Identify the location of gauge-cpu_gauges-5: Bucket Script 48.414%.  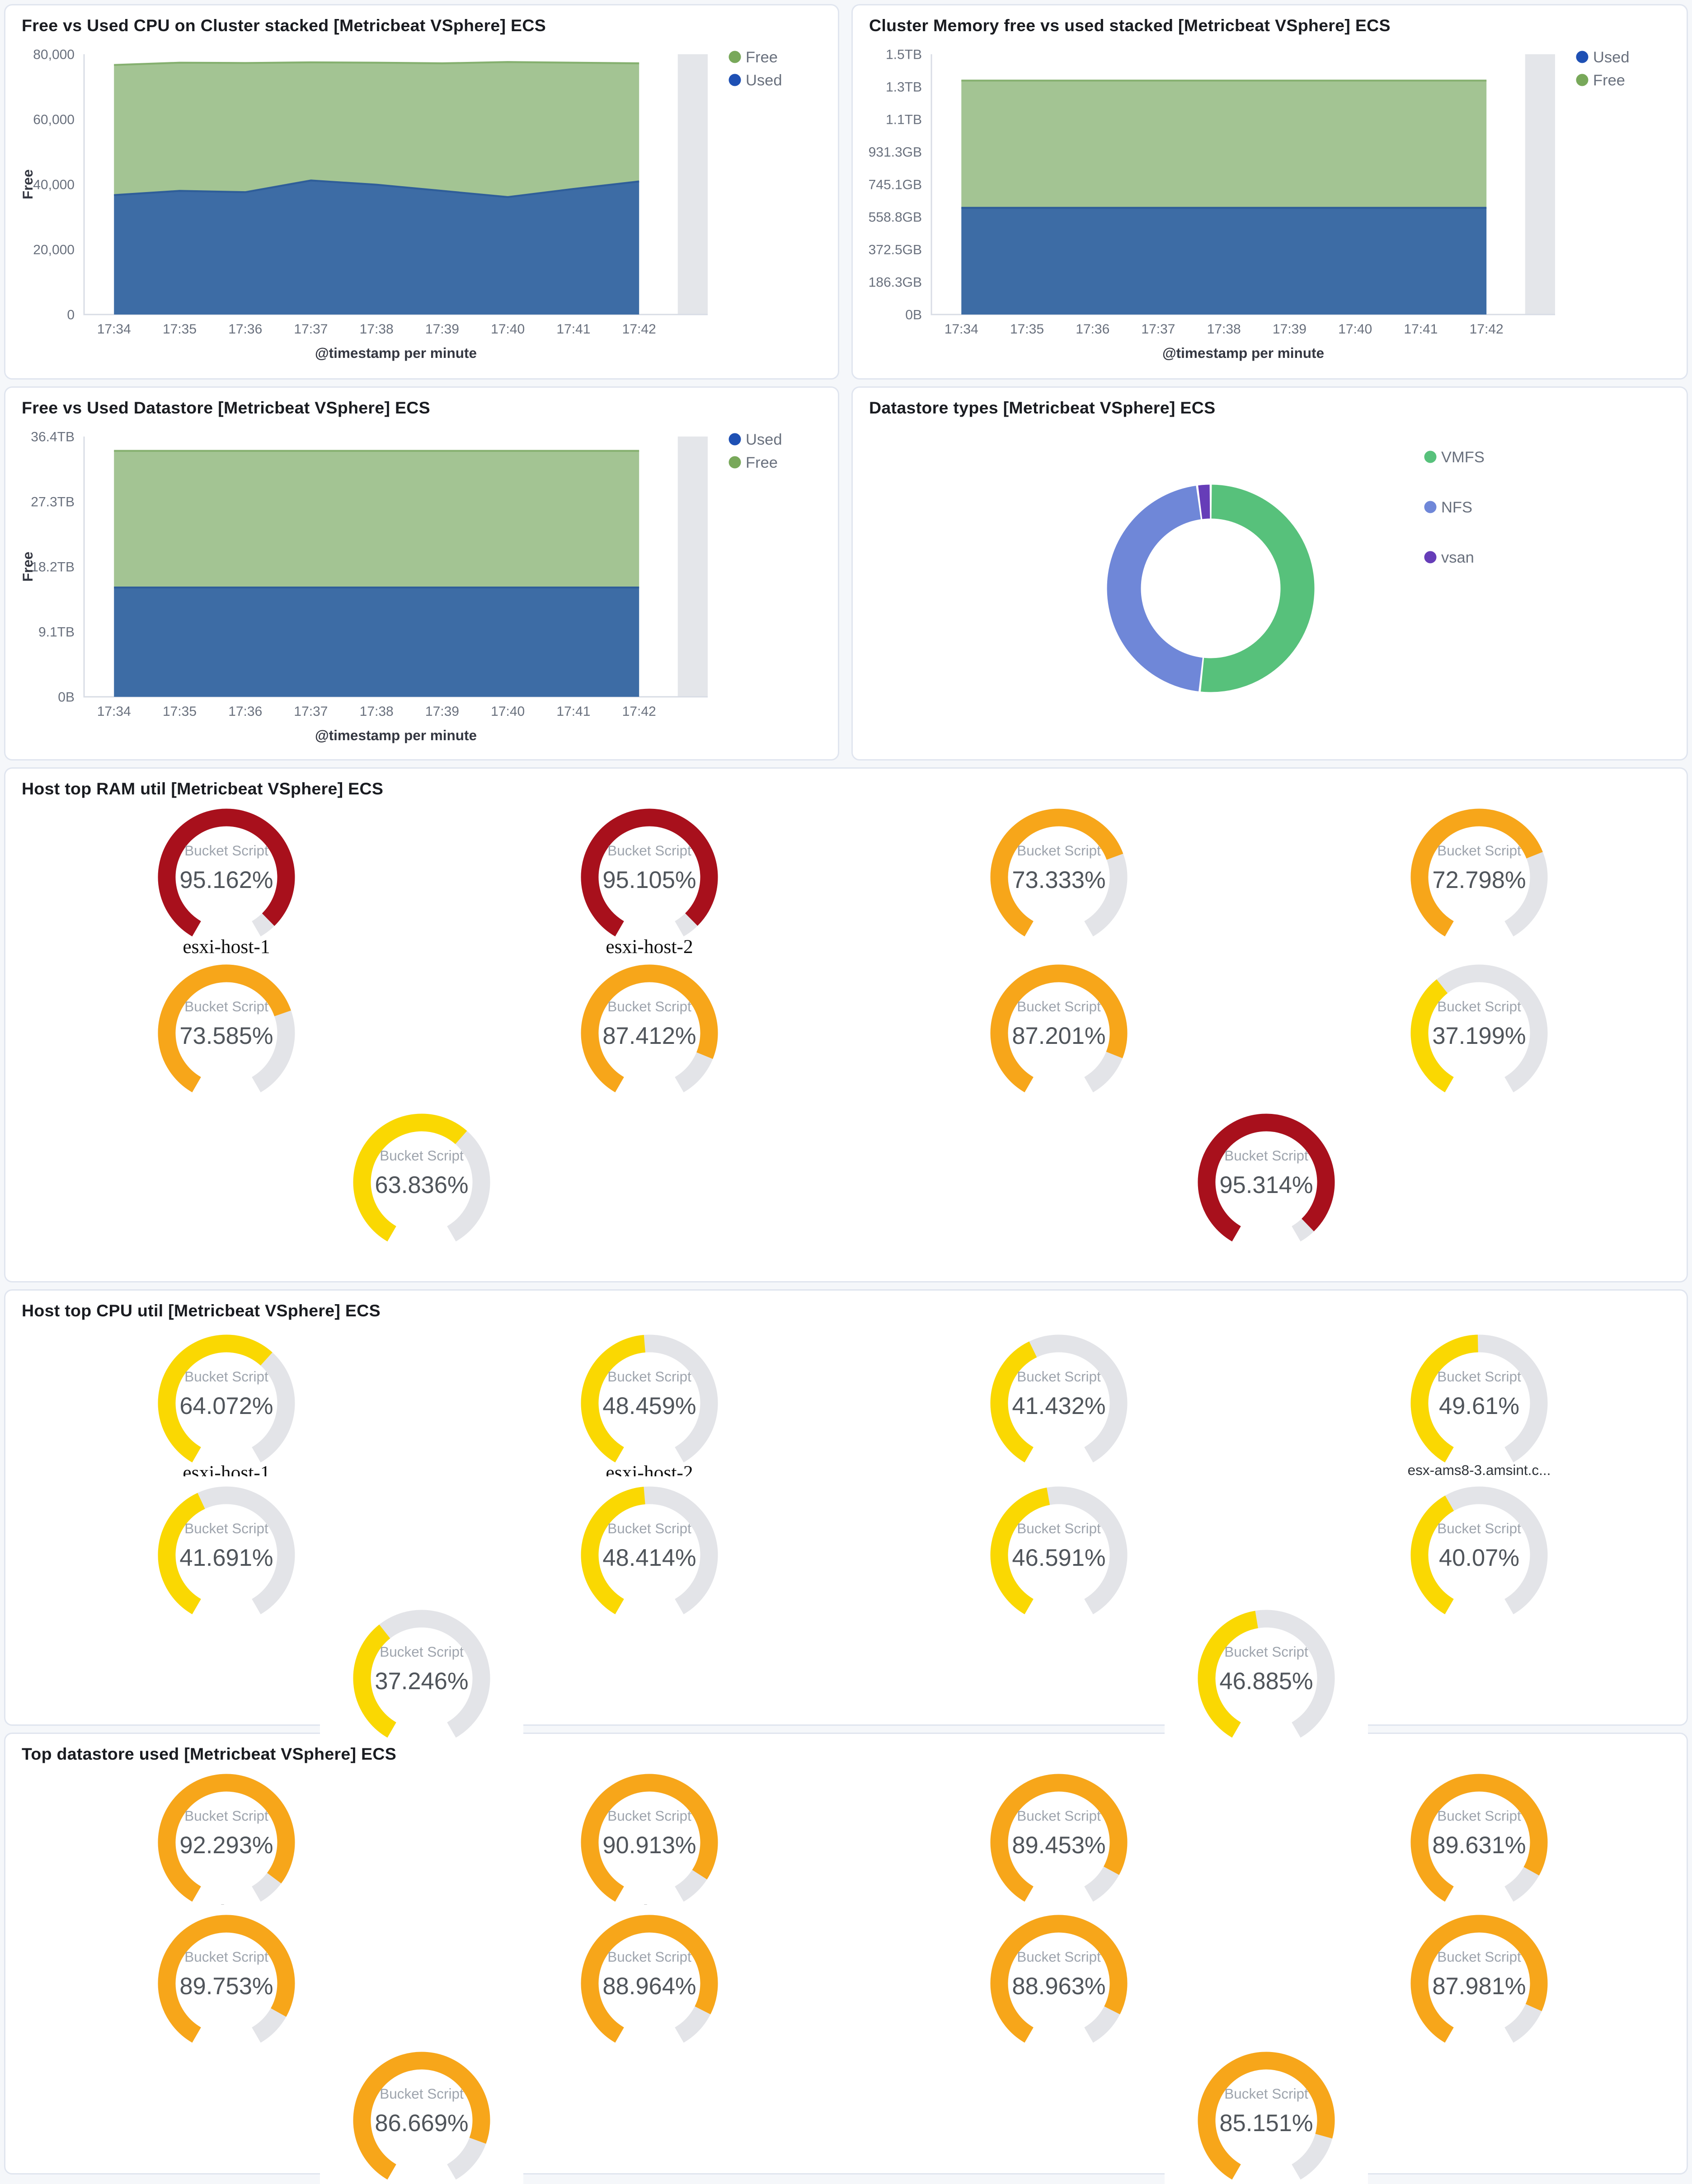
(649, 1565).